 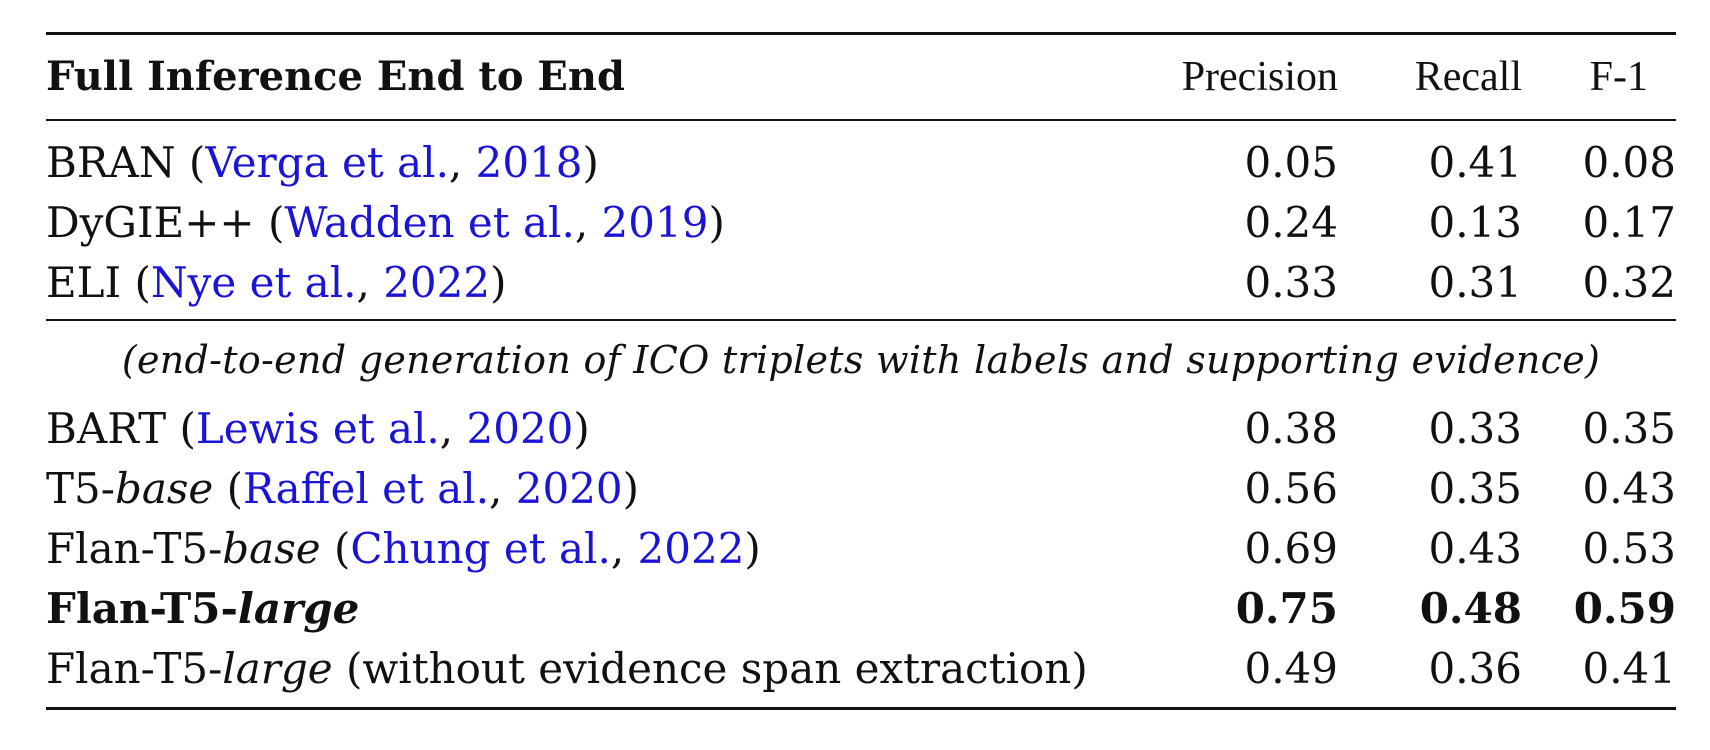 What do you see at coordinates (1291, 548) in the screenshot?
I see `precision-cell: 0.69` at bounding box center [1291, 548].